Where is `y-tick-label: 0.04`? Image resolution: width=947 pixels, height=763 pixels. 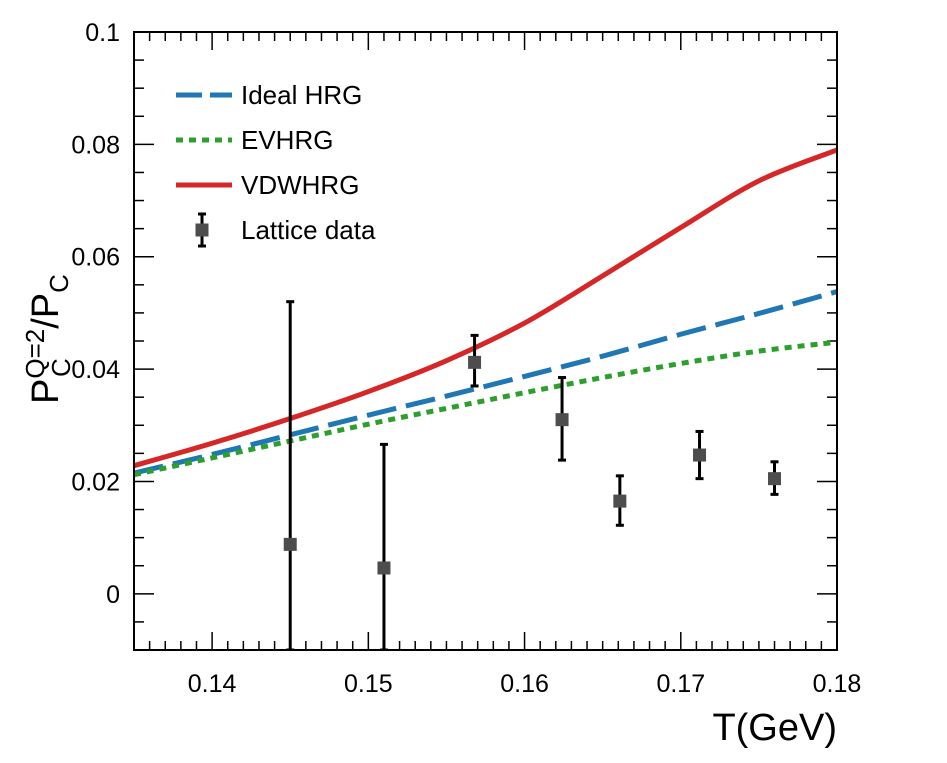
y-tick-label: 0.04 is located at coordinates (95, 370).